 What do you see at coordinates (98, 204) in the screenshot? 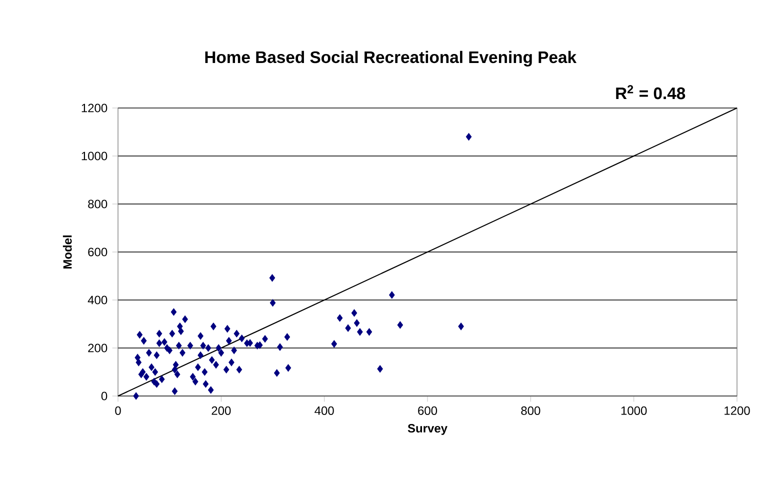
I see `y-tick-label: 800` at bounding box center [98, 204].